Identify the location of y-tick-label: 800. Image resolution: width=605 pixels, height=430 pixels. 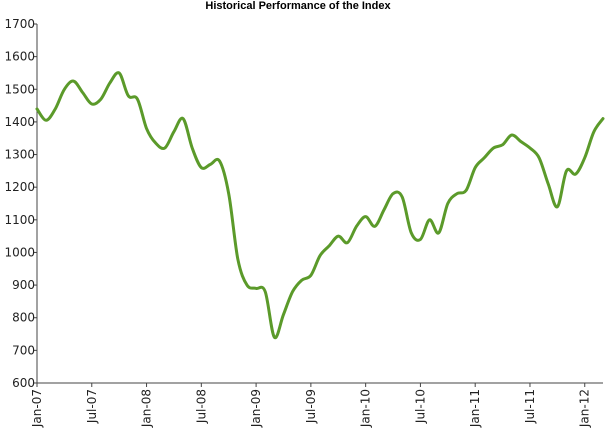
(23, 318).